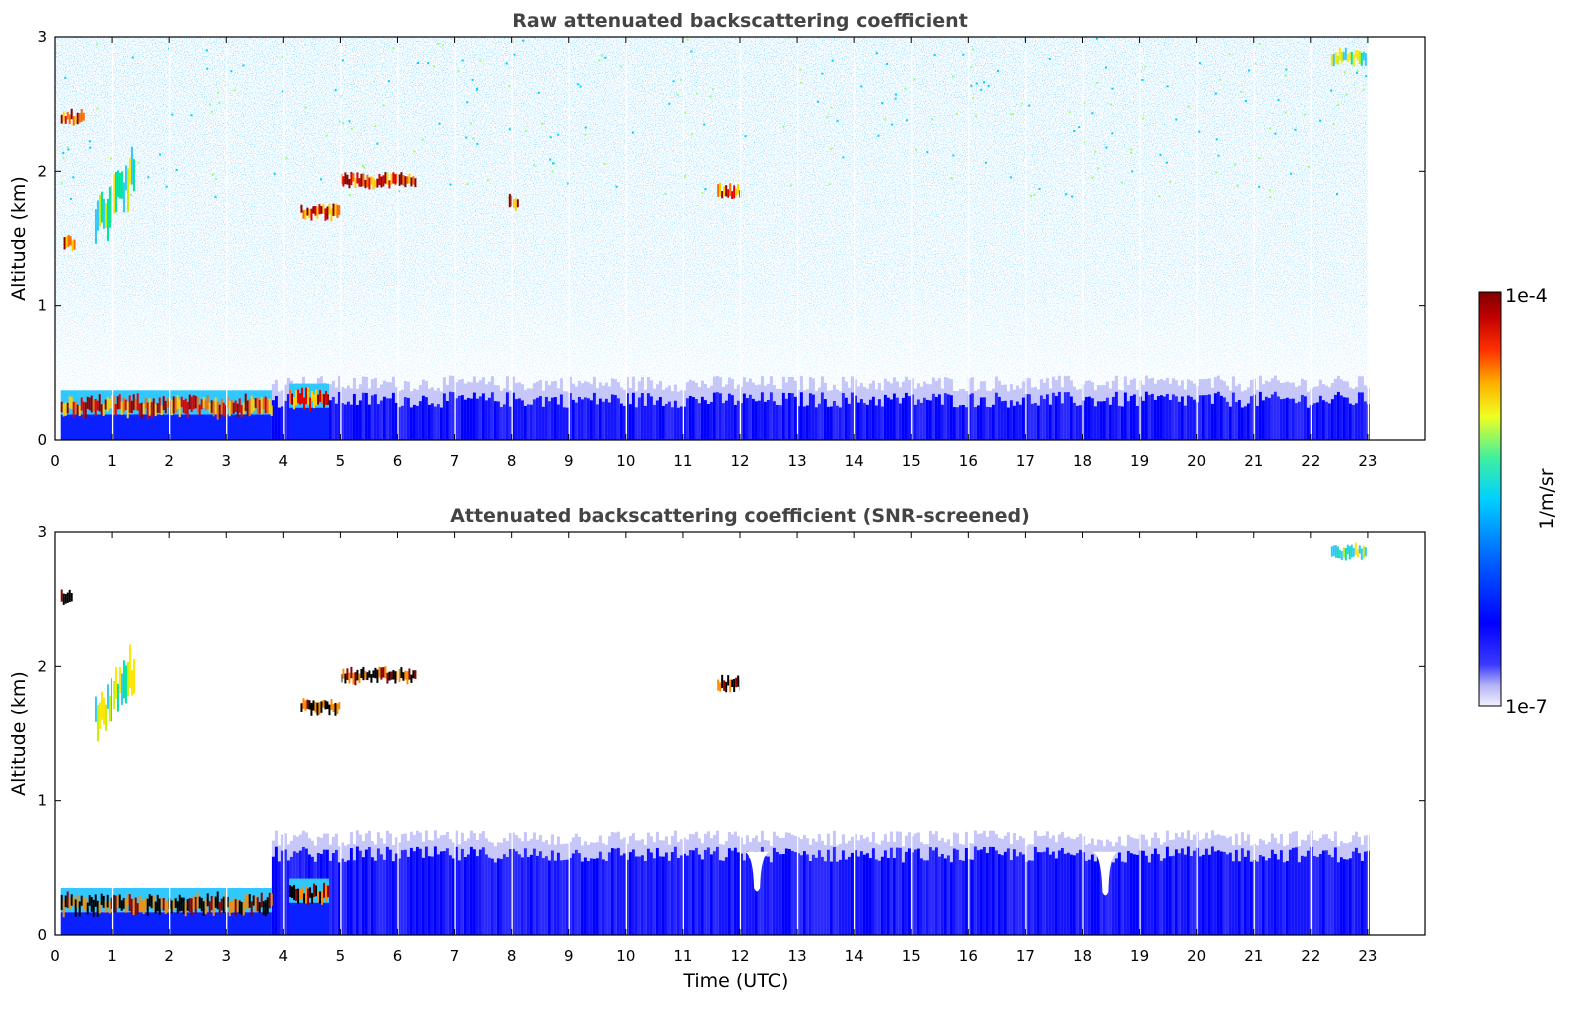  Describe the element at coordinates (1253, 956) in the screenshot. I see `x-tick-label: 21` at that location.